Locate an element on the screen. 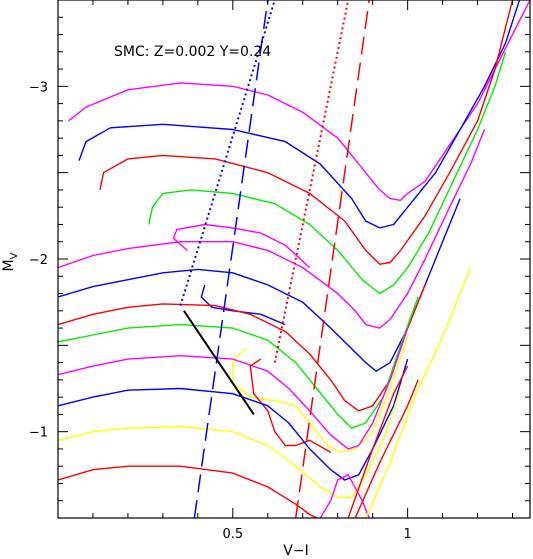  segment-line is located at coordinates (219, 362).